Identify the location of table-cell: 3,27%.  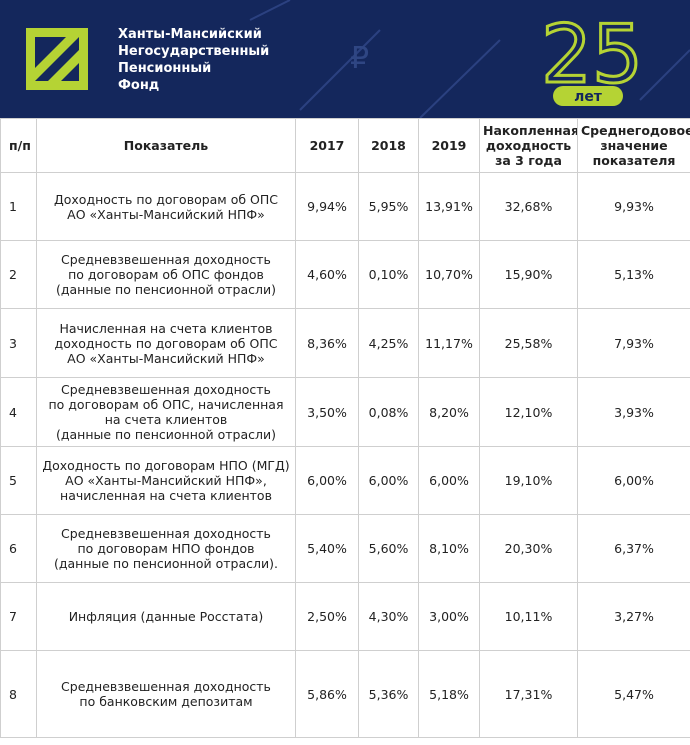
(633, 616).